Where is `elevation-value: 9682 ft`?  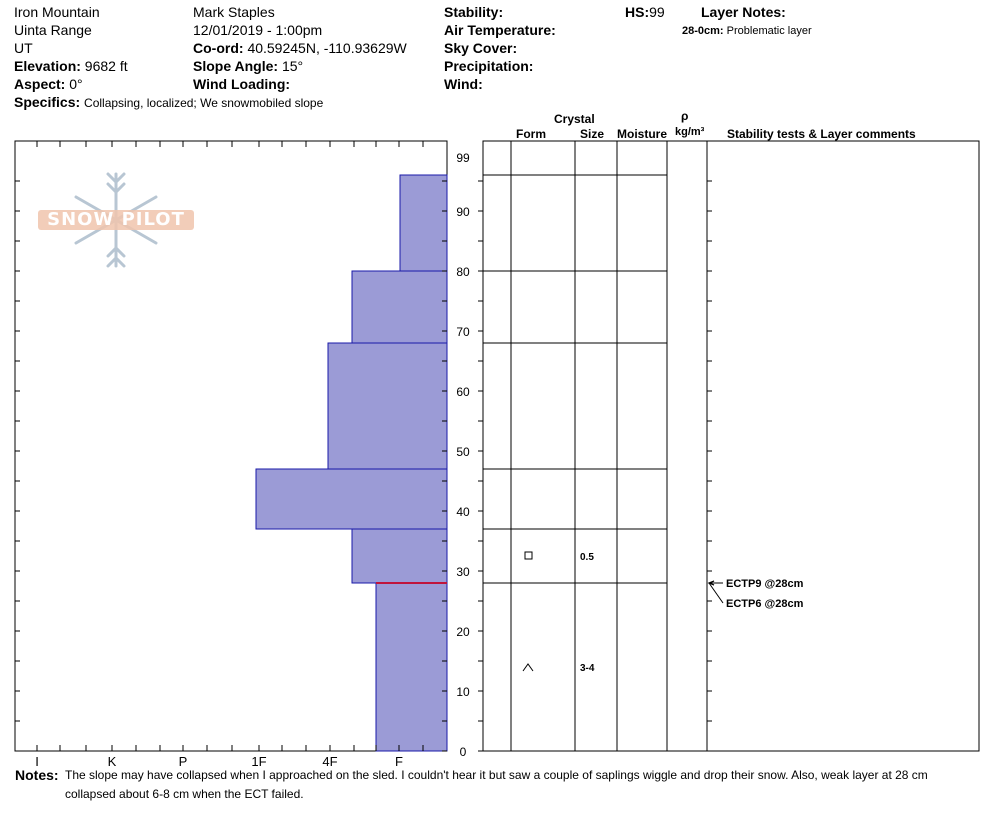
elevation-value: 9682 ft is located at coordinates (106, 66).